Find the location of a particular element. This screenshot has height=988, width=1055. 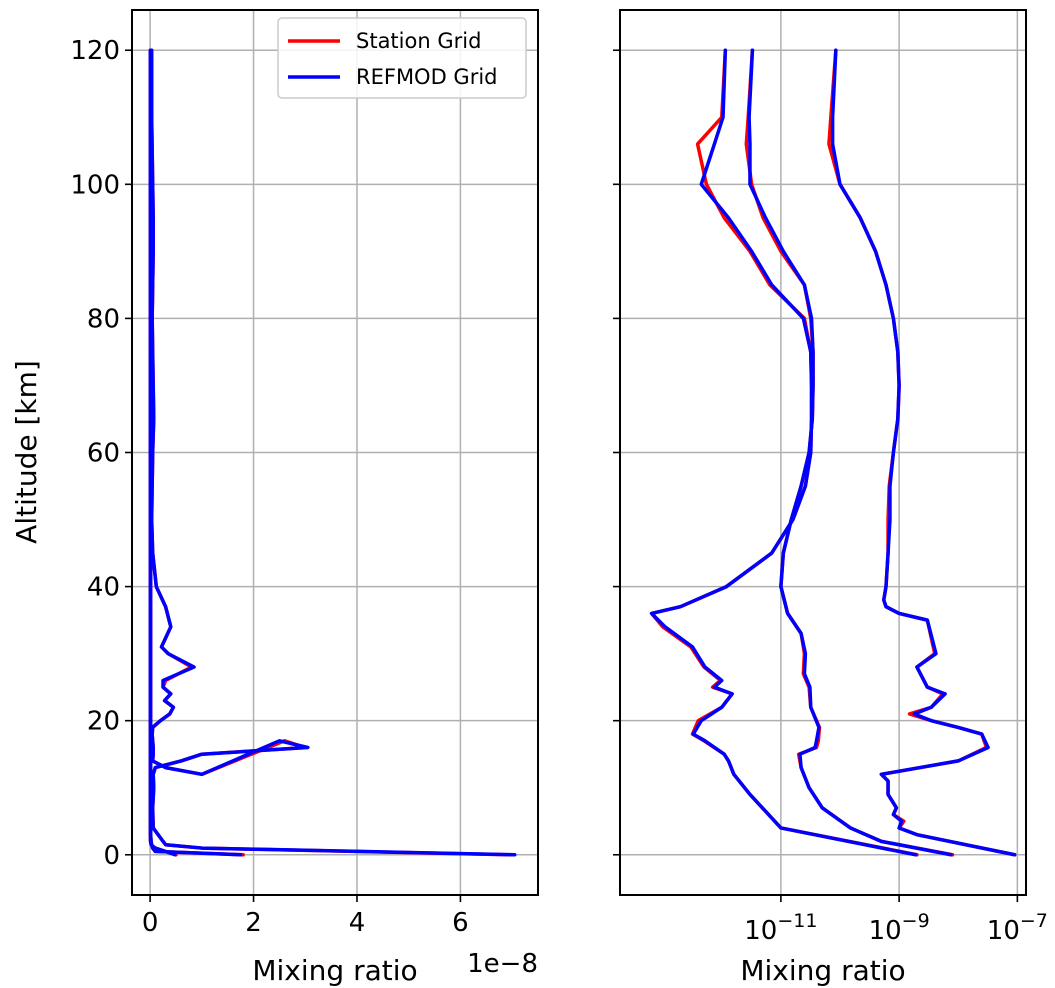

y-tick-label: 40 is located at coordinates (103, 588).